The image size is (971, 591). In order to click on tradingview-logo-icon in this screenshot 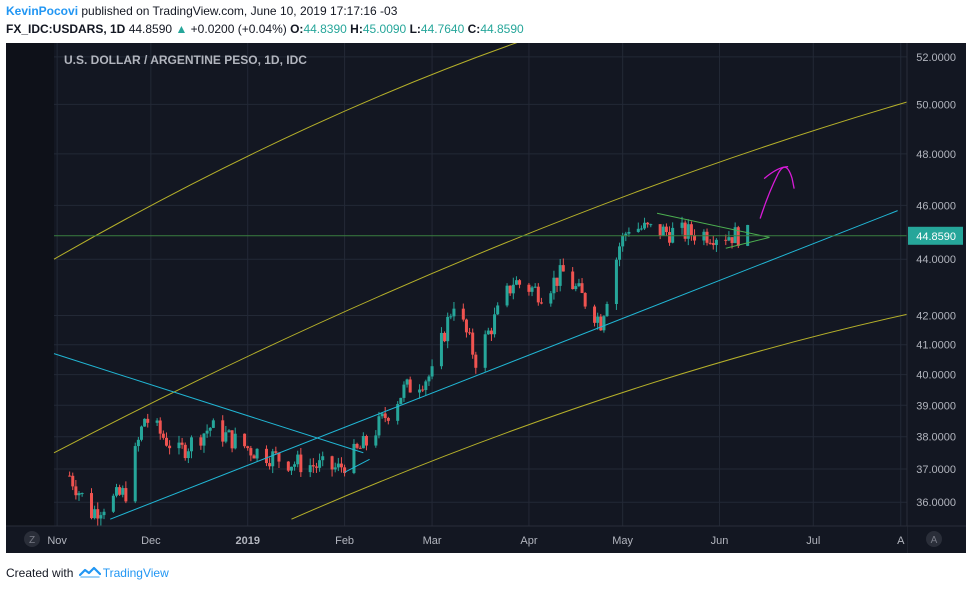, I will do `click(89, 573)`.